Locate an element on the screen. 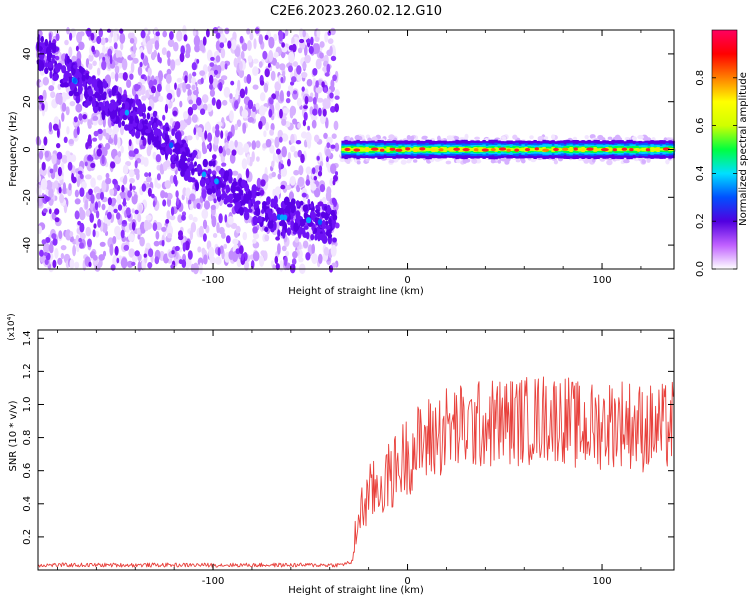 This screenshot has height=600, width=750. snr-y-tick-label: 1.4 is located at coordinates (27, 338).